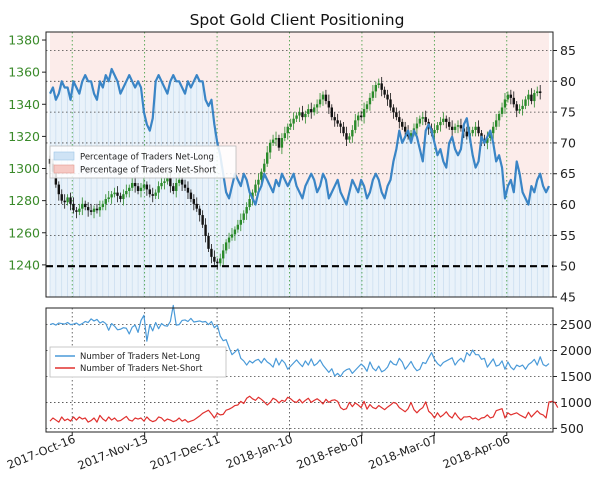  Describe the element at coordinates (476, 452) in the screenshot. I see `x-tick-label: 2018-Apr-06` at that location.